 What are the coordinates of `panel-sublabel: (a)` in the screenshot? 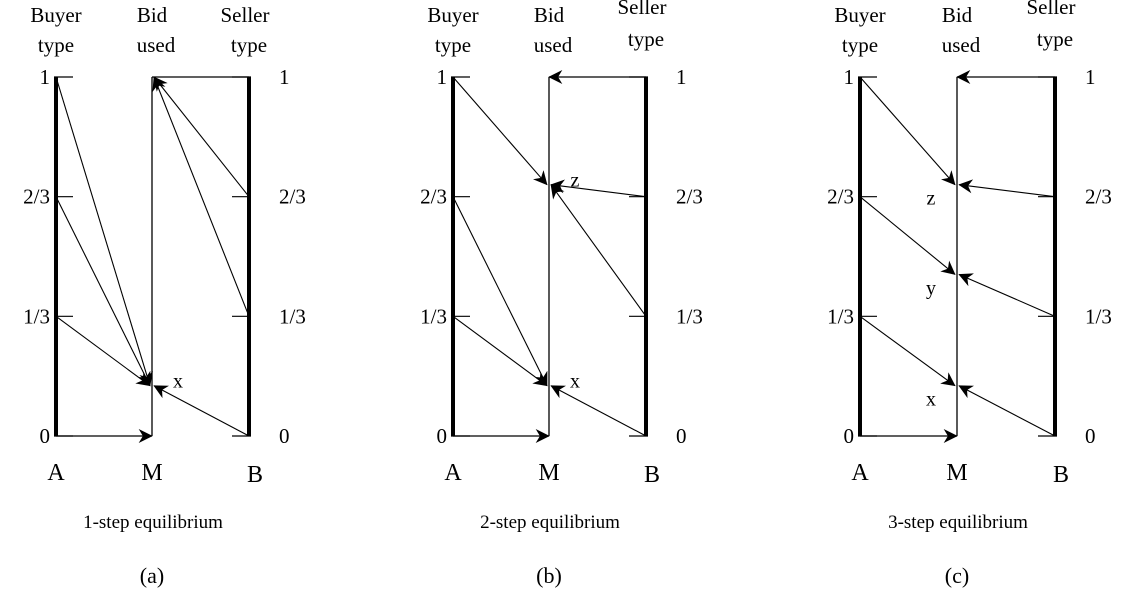 It's located at (152, 575).